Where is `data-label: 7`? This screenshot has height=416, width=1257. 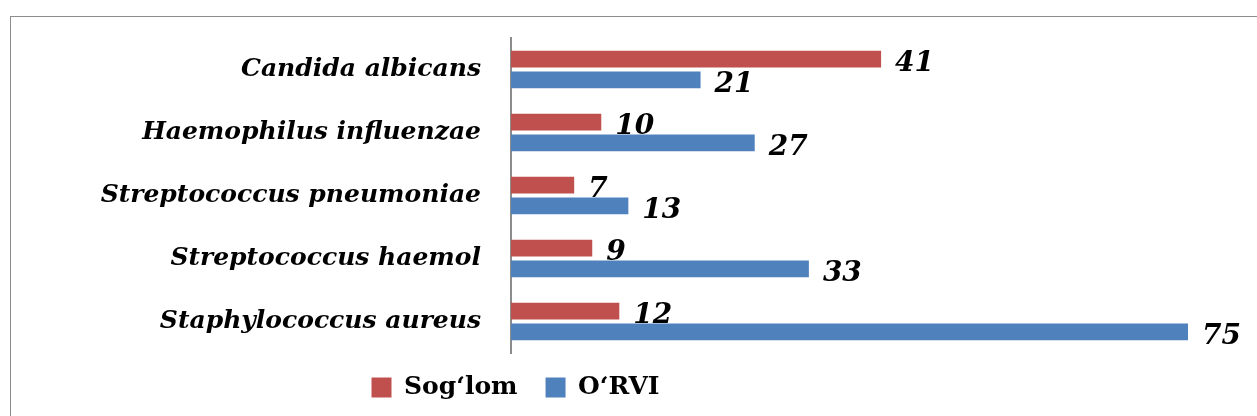 data-label: 7 is located at coordinates (598, 188).